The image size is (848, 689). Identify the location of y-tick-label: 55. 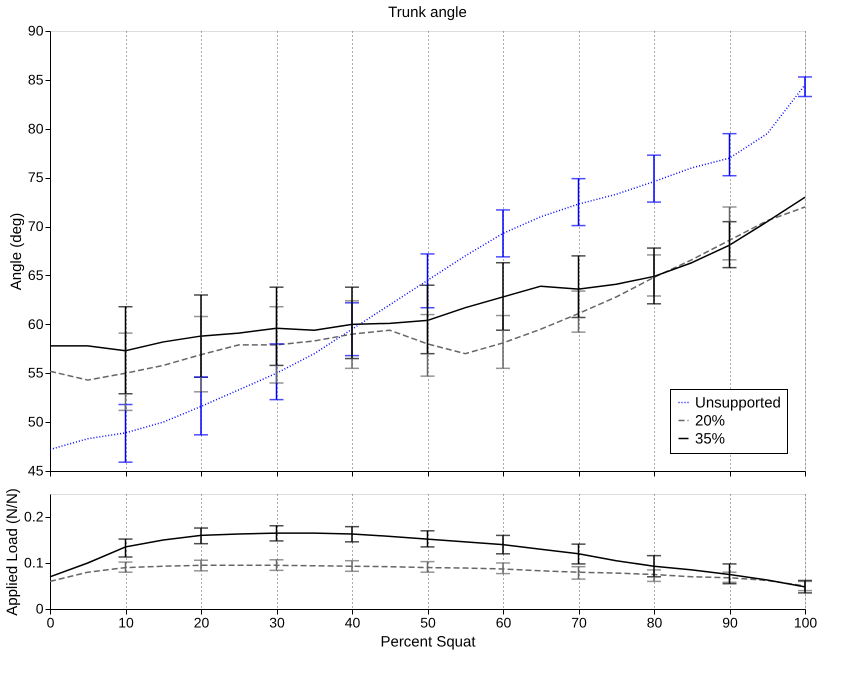
(36, 372).